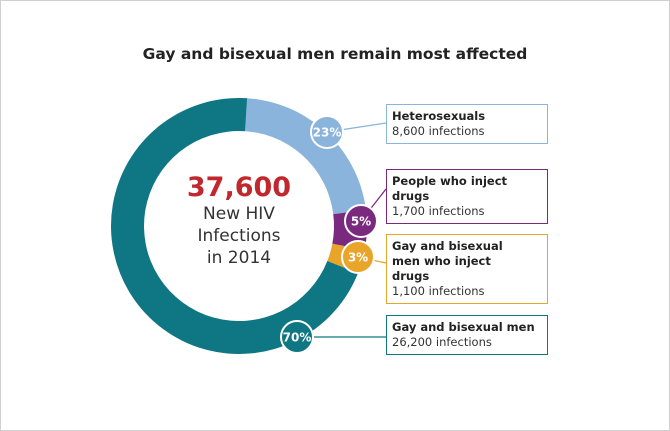 The height and width of the screenshot is (431, 670). Describe the element at coordinates (438, 211) in the screenshot. I see `legend-detail: 1,700 infections` at that location.